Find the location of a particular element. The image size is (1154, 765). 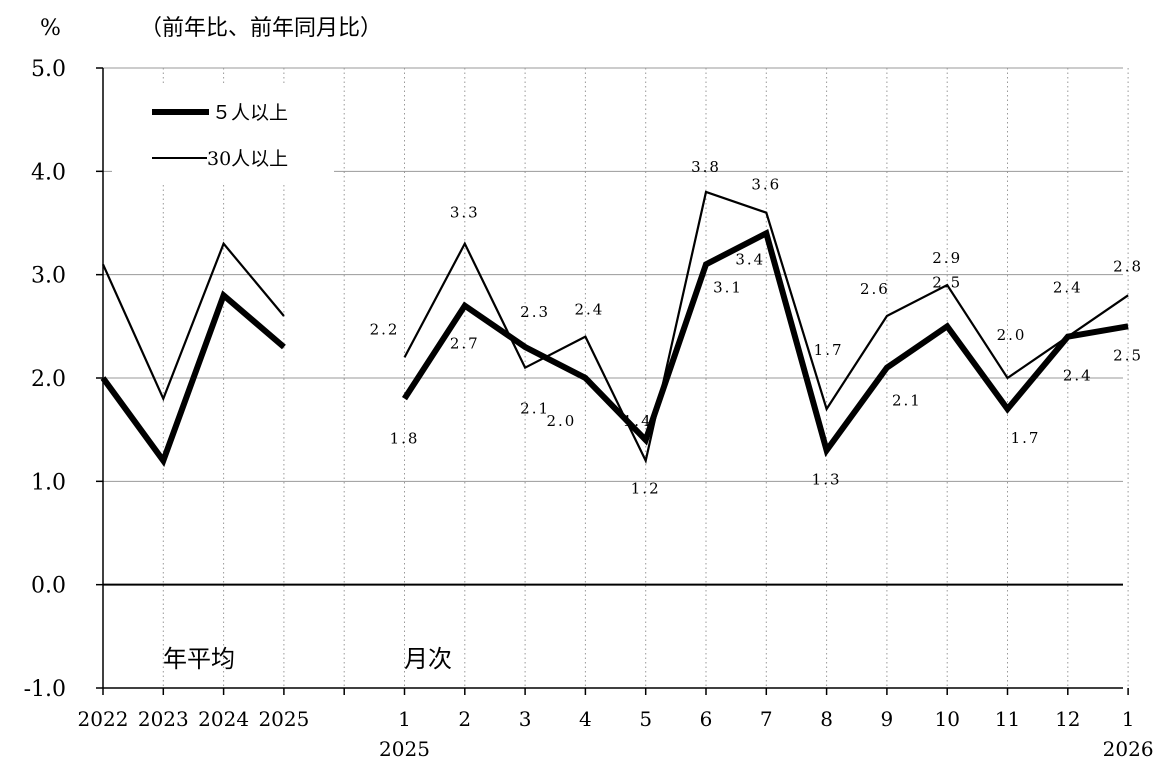

data-label-30plus: 2.9 is located at coordinates (947, 258).